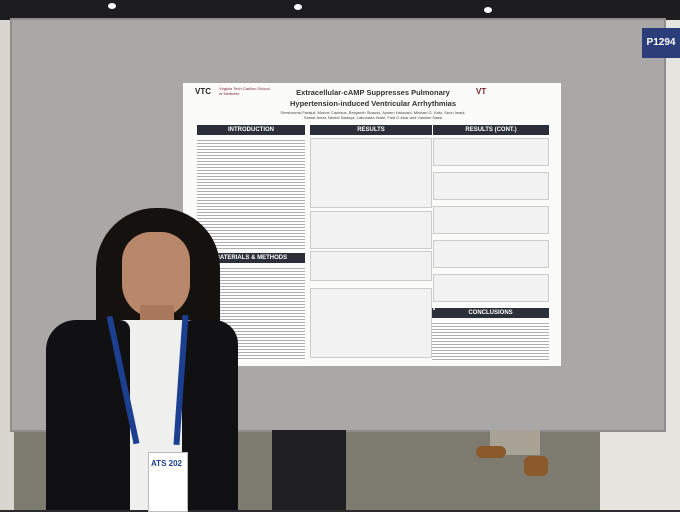  Describe the element at coordinates (309, 470) in the screenshot. I see `dark-legs` at that location.